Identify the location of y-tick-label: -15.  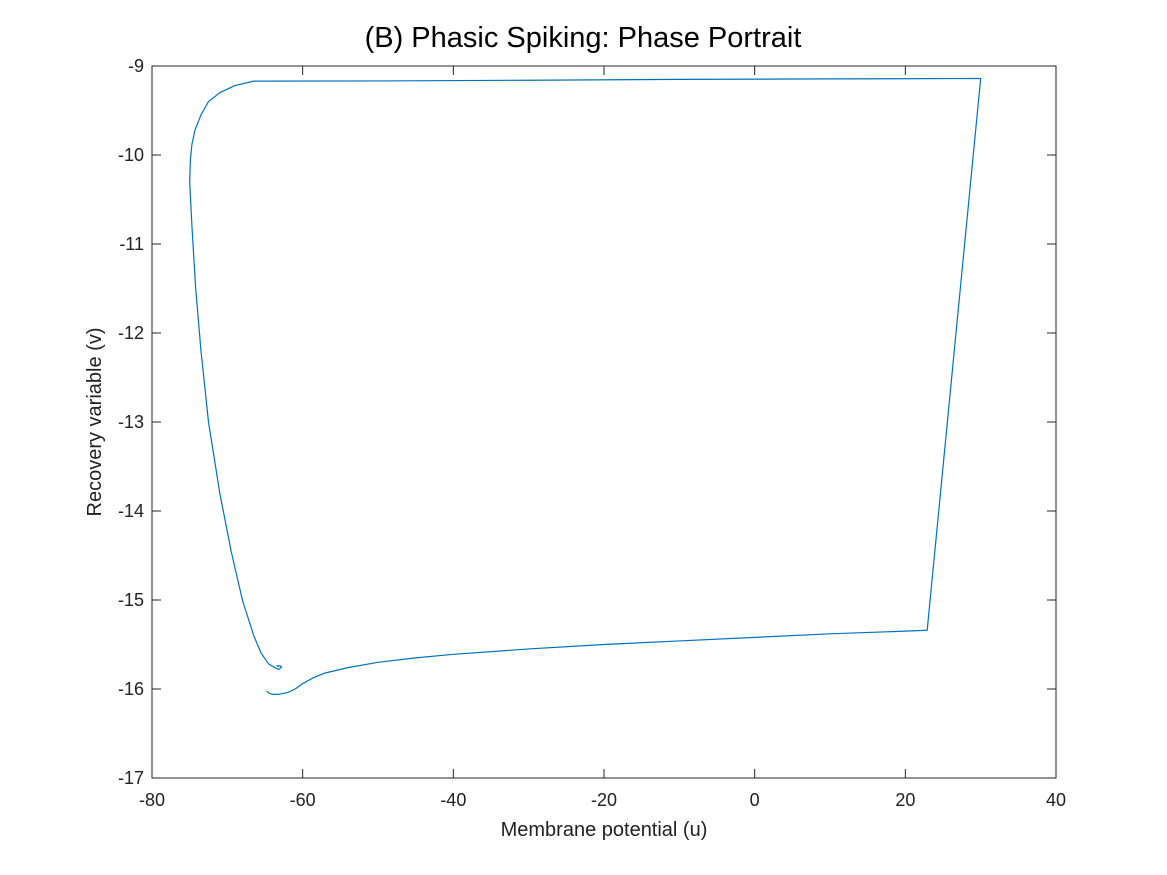
(131, 600).